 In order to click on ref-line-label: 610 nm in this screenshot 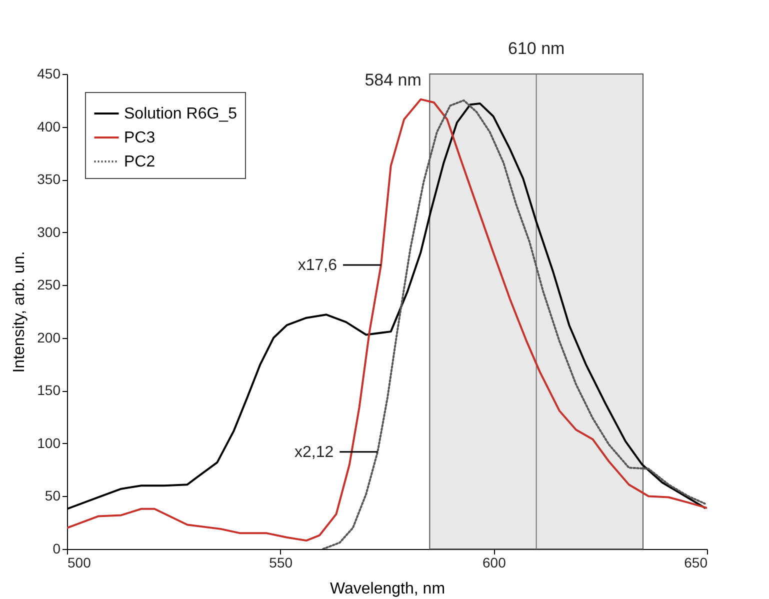, I will do `click(536, 48)`.